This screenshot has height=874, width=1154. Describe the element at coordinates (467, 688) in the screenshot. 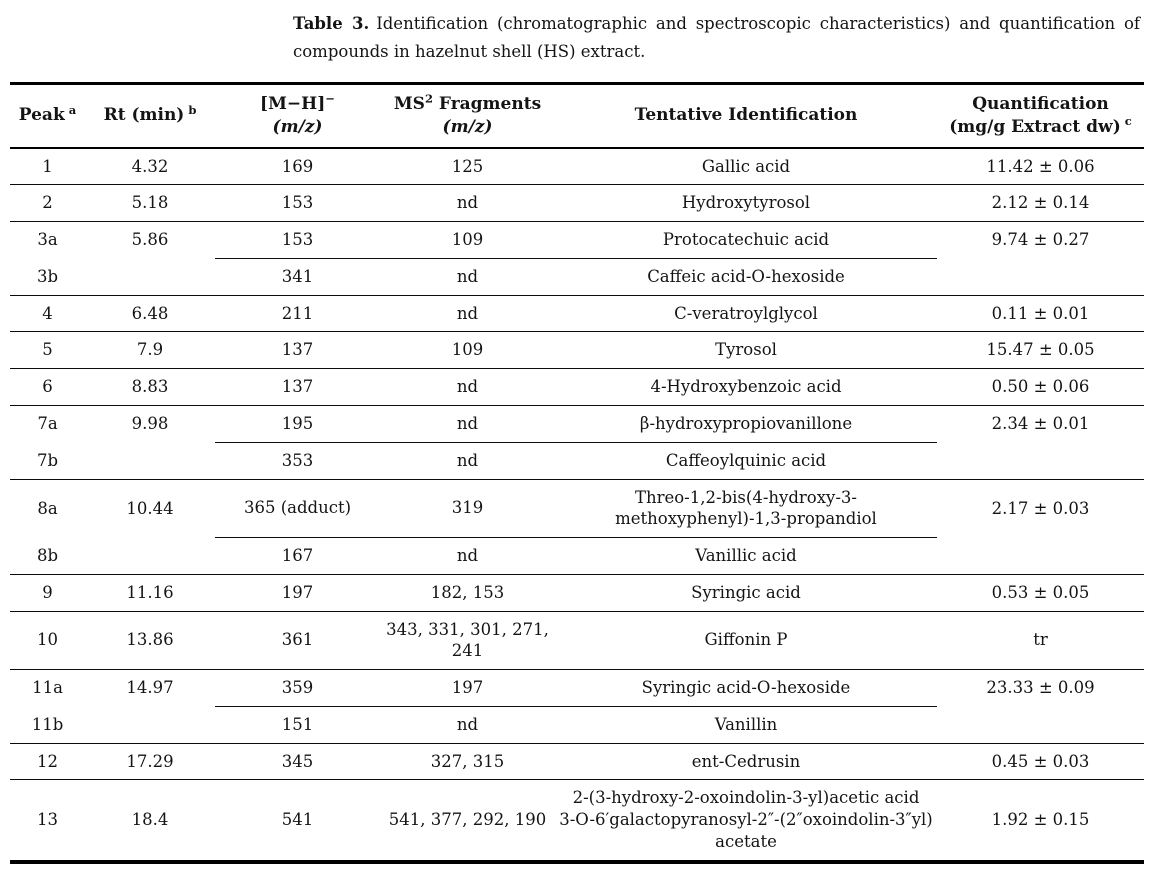

I see `cell-ms2-fragments: 197` at that location.